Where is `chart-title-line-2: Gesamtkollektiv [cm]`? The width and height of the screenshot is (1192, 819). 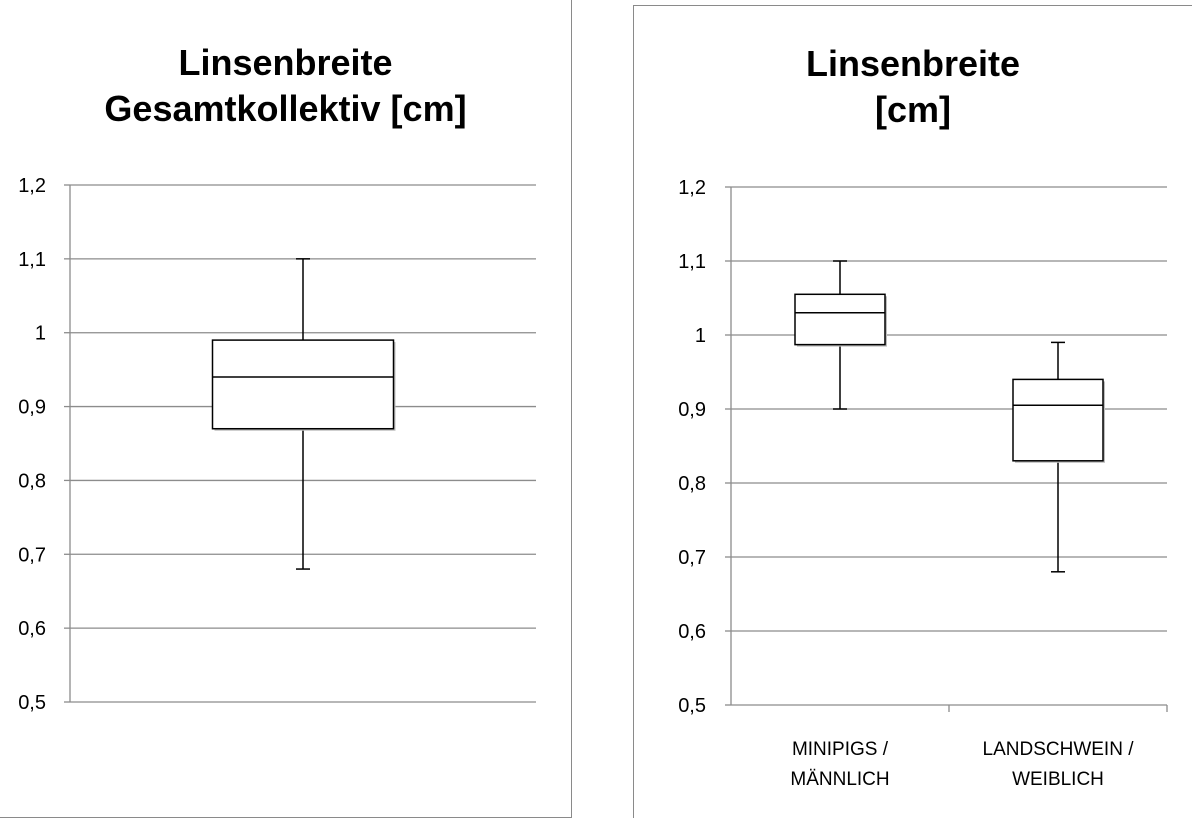 chart-title-line-2: Gesamtkollektiv [cm] is located at coordinates (285, 108).